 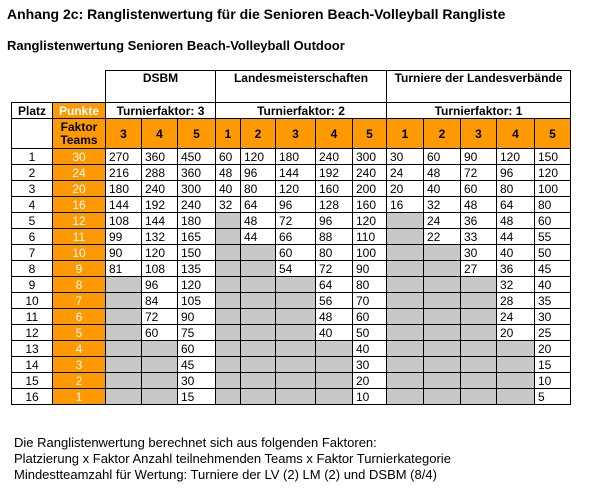 What do you see at coordinates (405, 204) in the screenshot?
I see `value-cell: 16` at bounding box center [405, 204].